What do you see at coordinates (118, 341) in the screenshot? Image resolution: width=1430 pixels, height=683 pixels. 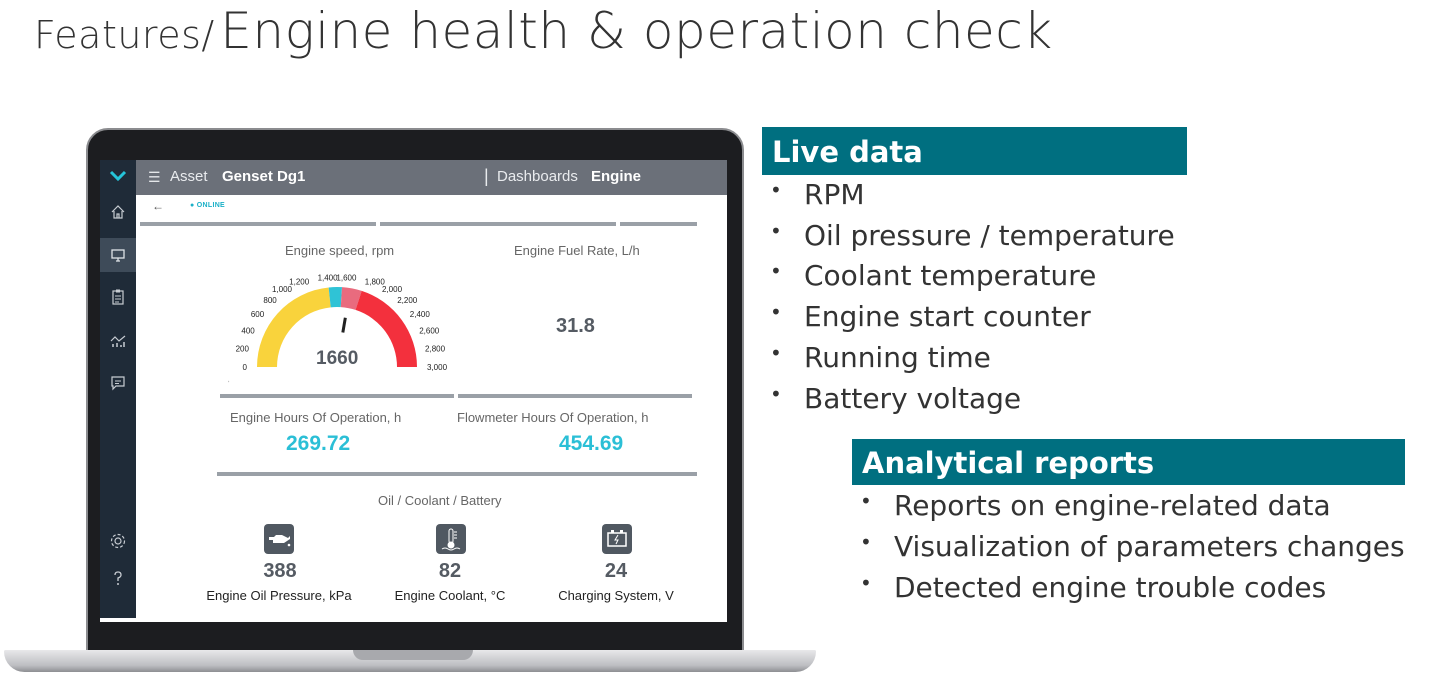 I see `chart-icon` at bounding box center [118, 341].